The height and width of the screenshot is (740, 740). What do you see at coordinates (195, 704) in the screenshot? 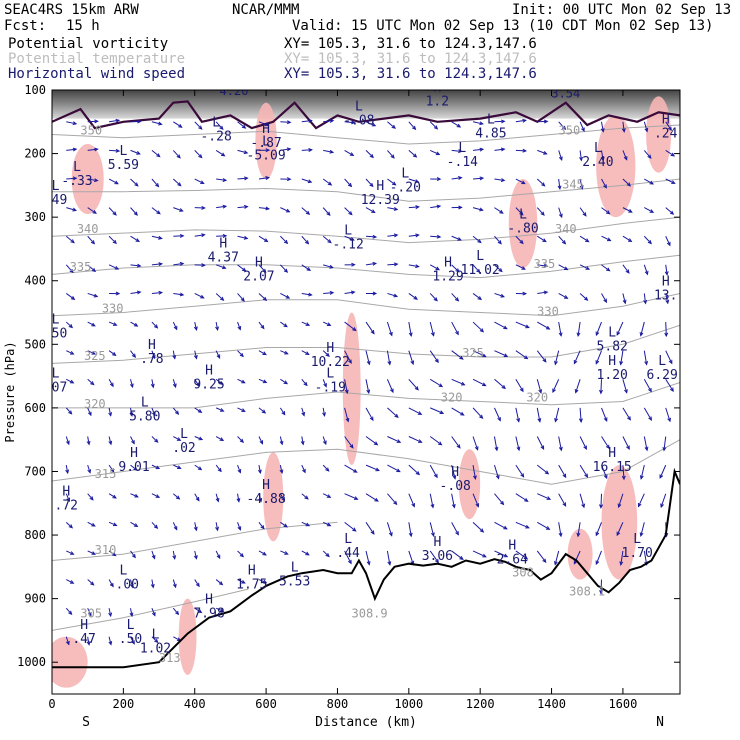
I see `x-tick-label: 400` at bounding box center [195, 704].